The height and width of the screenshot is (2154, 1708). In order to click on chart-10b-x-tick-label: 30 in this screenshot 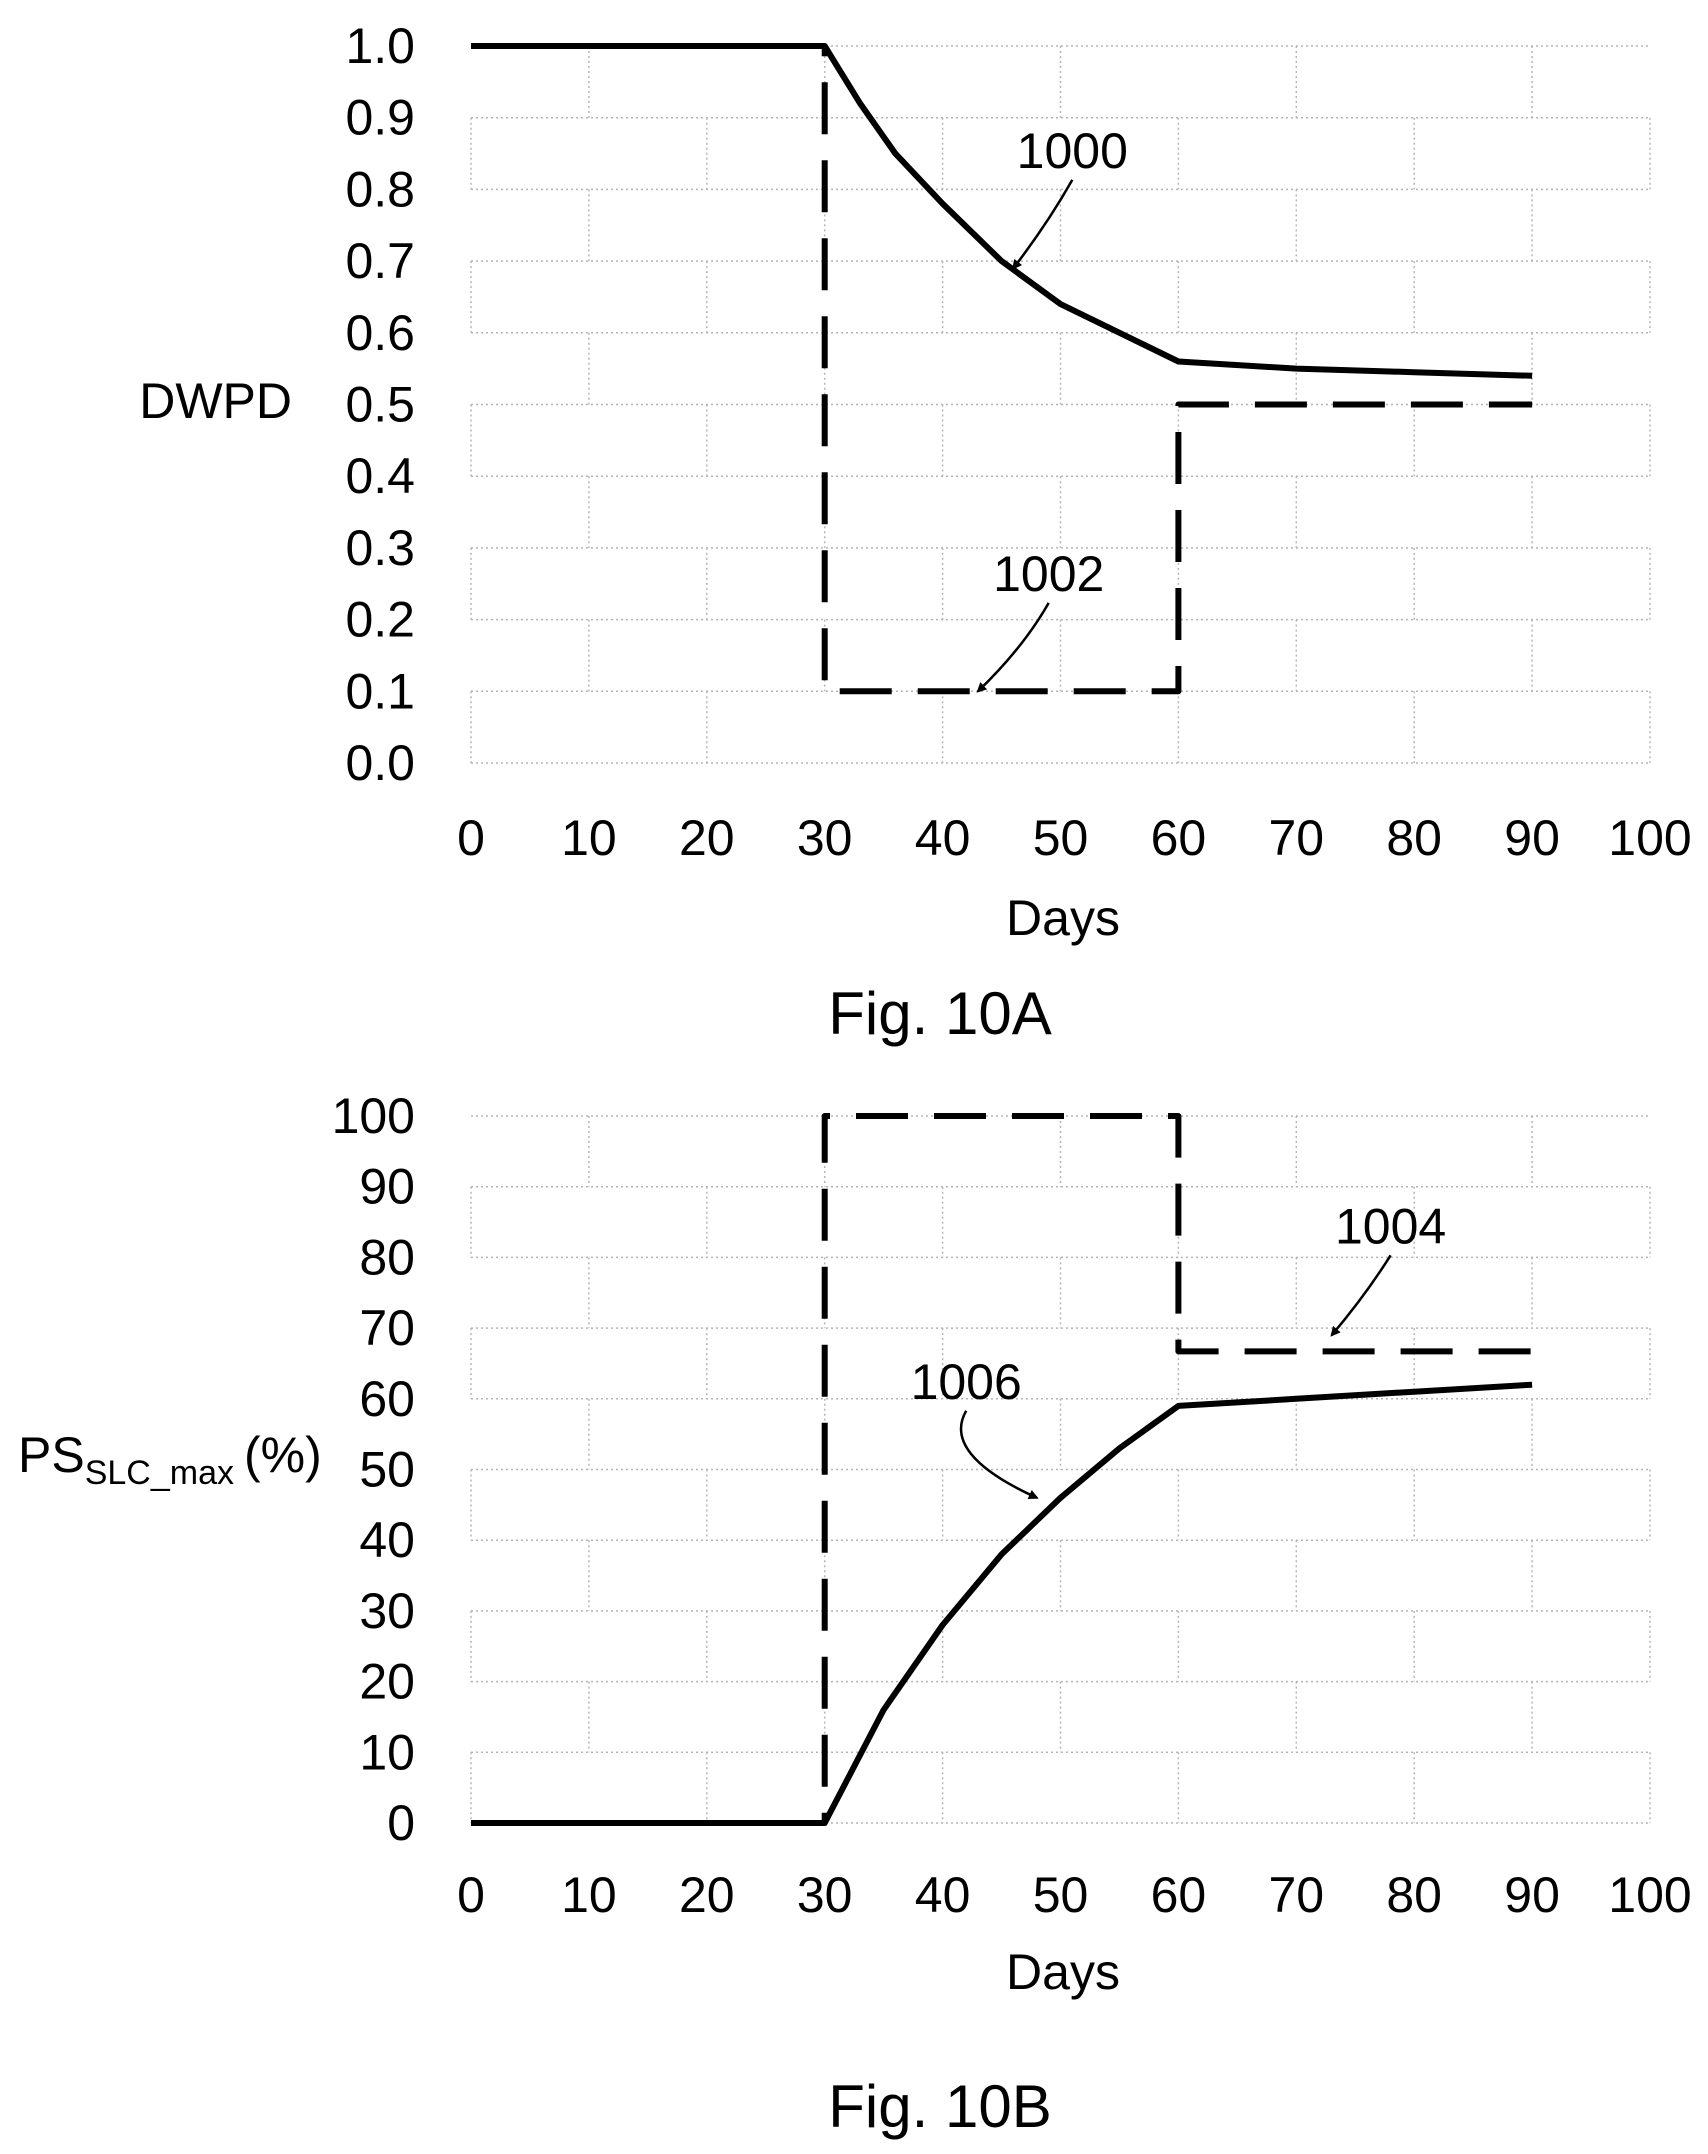, I will do `click(825, 1895)`.